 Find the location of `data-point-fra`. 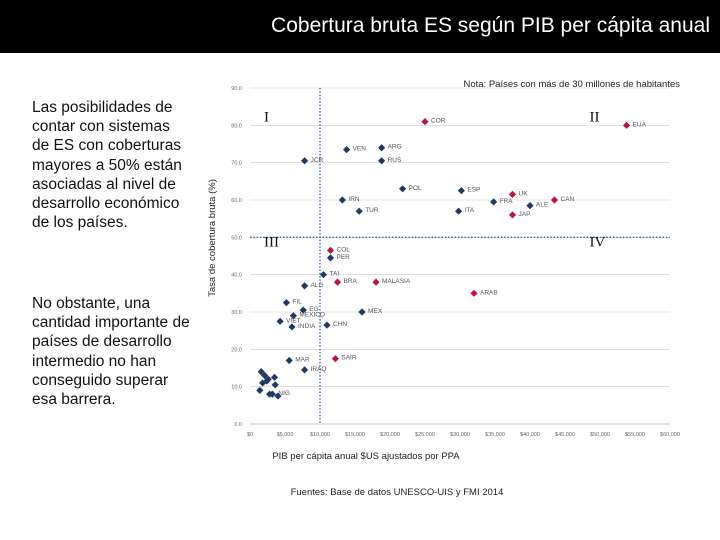

data-point-fra is located at coordinates (494, 202).